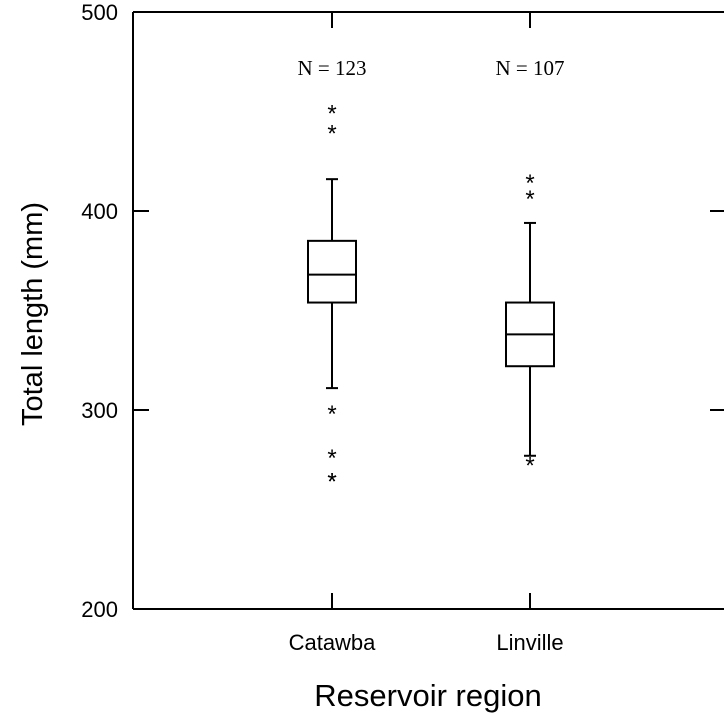 This screenshot has width=724, height=719. Describe the element at coordinates (99, 211) in the screenshot. I see `y-tick-label: 400` at that location.